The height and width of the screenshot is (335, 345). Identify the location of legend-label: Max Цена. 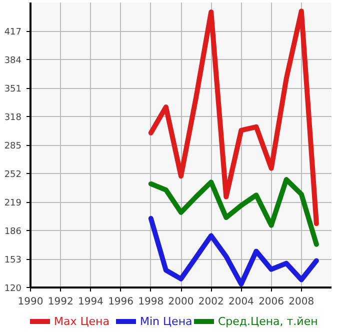
(82, 321).